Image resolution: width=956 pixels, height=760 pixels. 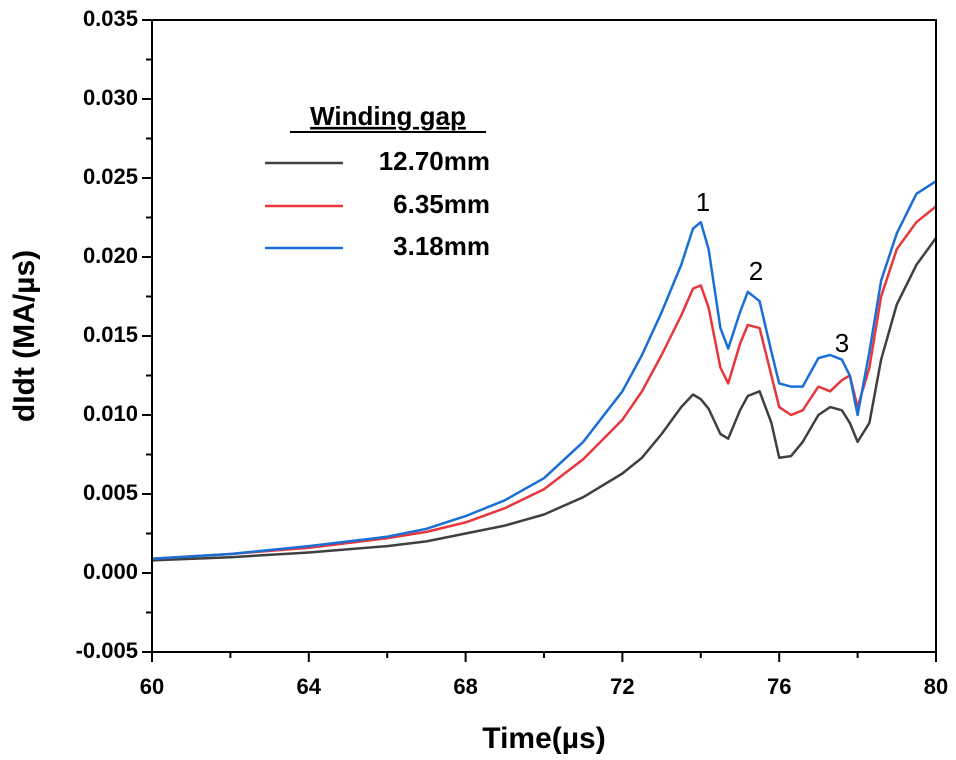 What do you see at coordinates (936, 686) in the screenshot?
I see `x-tick-label: 80` at bounding box center [936, 686].